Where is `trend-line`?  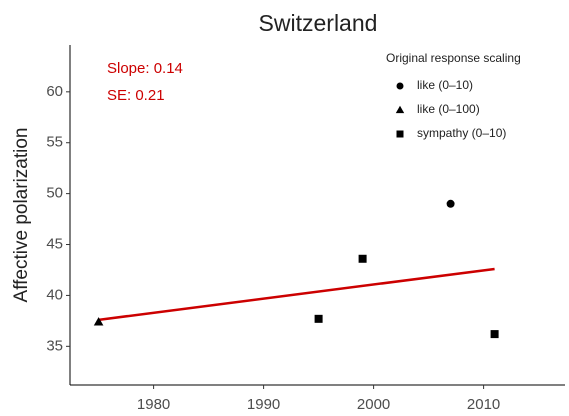 trend-line is located at coordinates (296, 294).